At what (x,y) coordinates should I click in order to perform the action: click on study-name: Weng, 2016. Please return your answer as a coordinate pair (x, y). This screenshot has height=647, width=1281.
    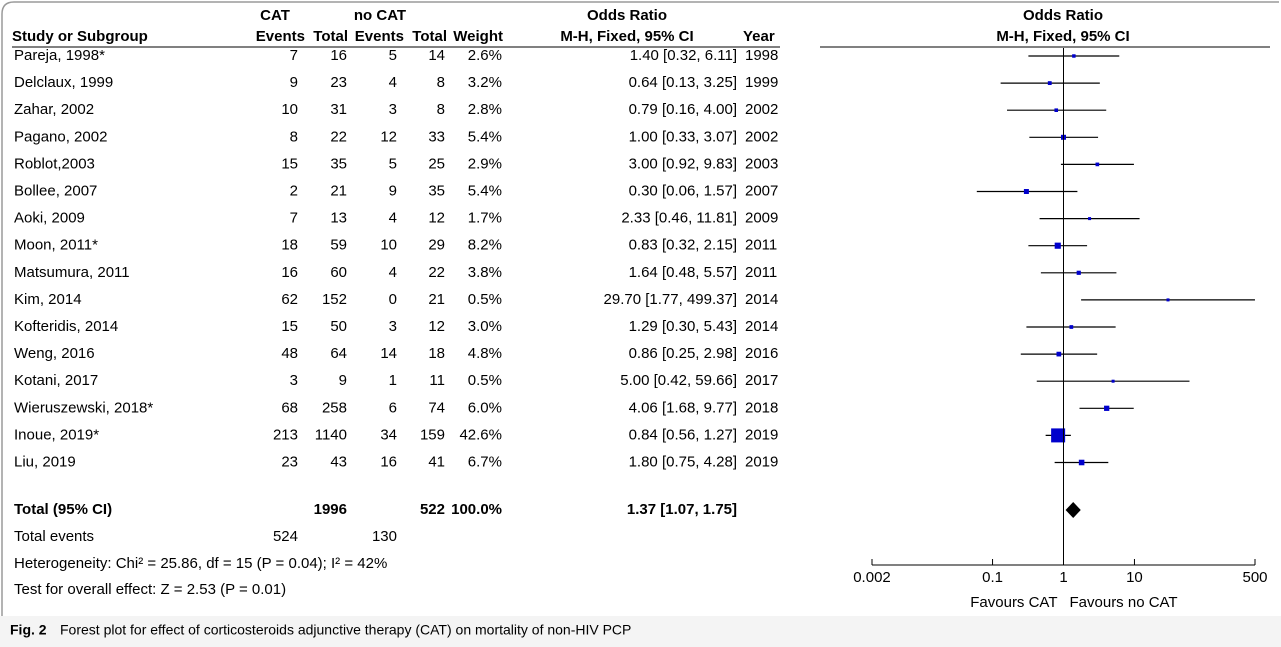
    Looking at the image, I should click on (54, 353).